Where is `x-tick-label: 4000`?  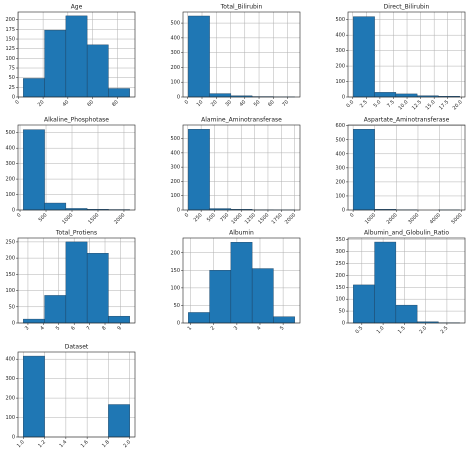
x-tick-label: 4000 is located at coordinates (435, 218).